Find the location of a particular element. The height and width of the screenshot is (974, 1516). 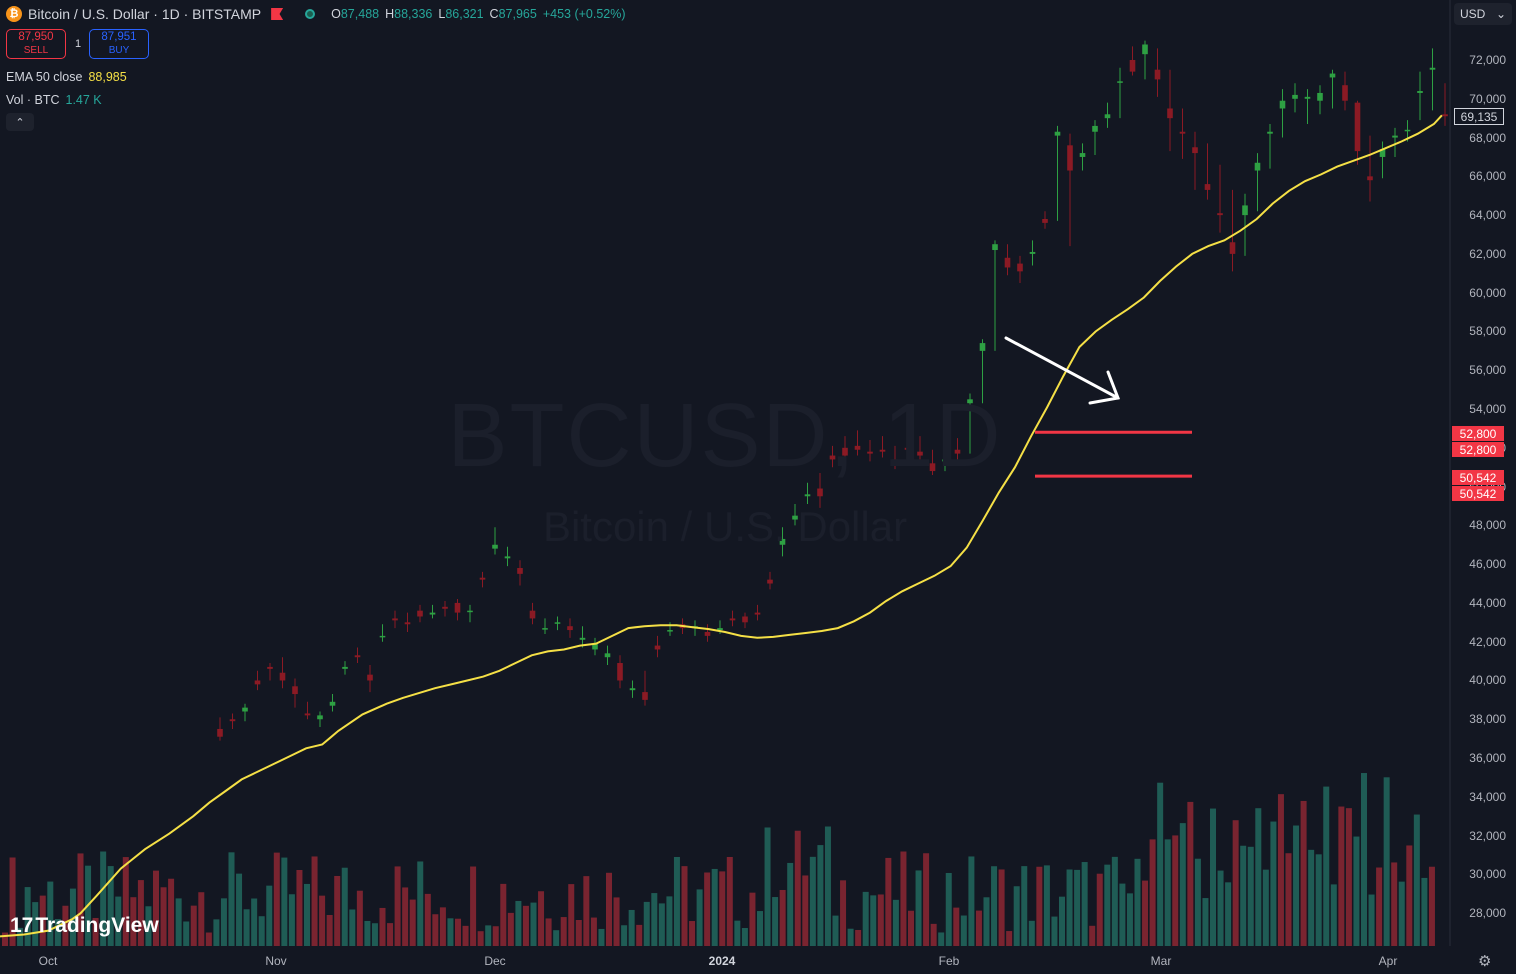

price-tick-label: 34,000 is located at coordinates (1487, 796).